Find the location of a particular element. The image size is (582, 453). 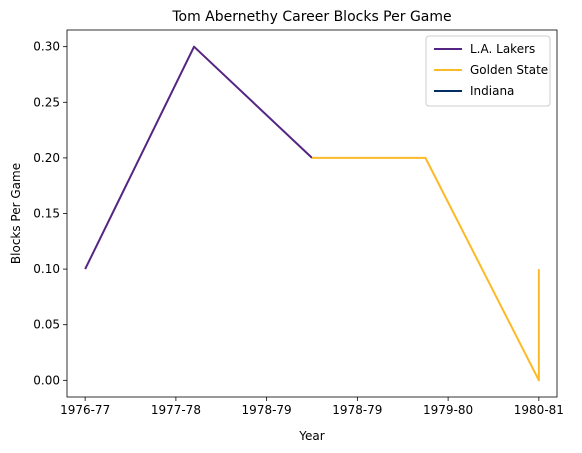

legend-label-1: Golden State is located at coordinates (509, 70).